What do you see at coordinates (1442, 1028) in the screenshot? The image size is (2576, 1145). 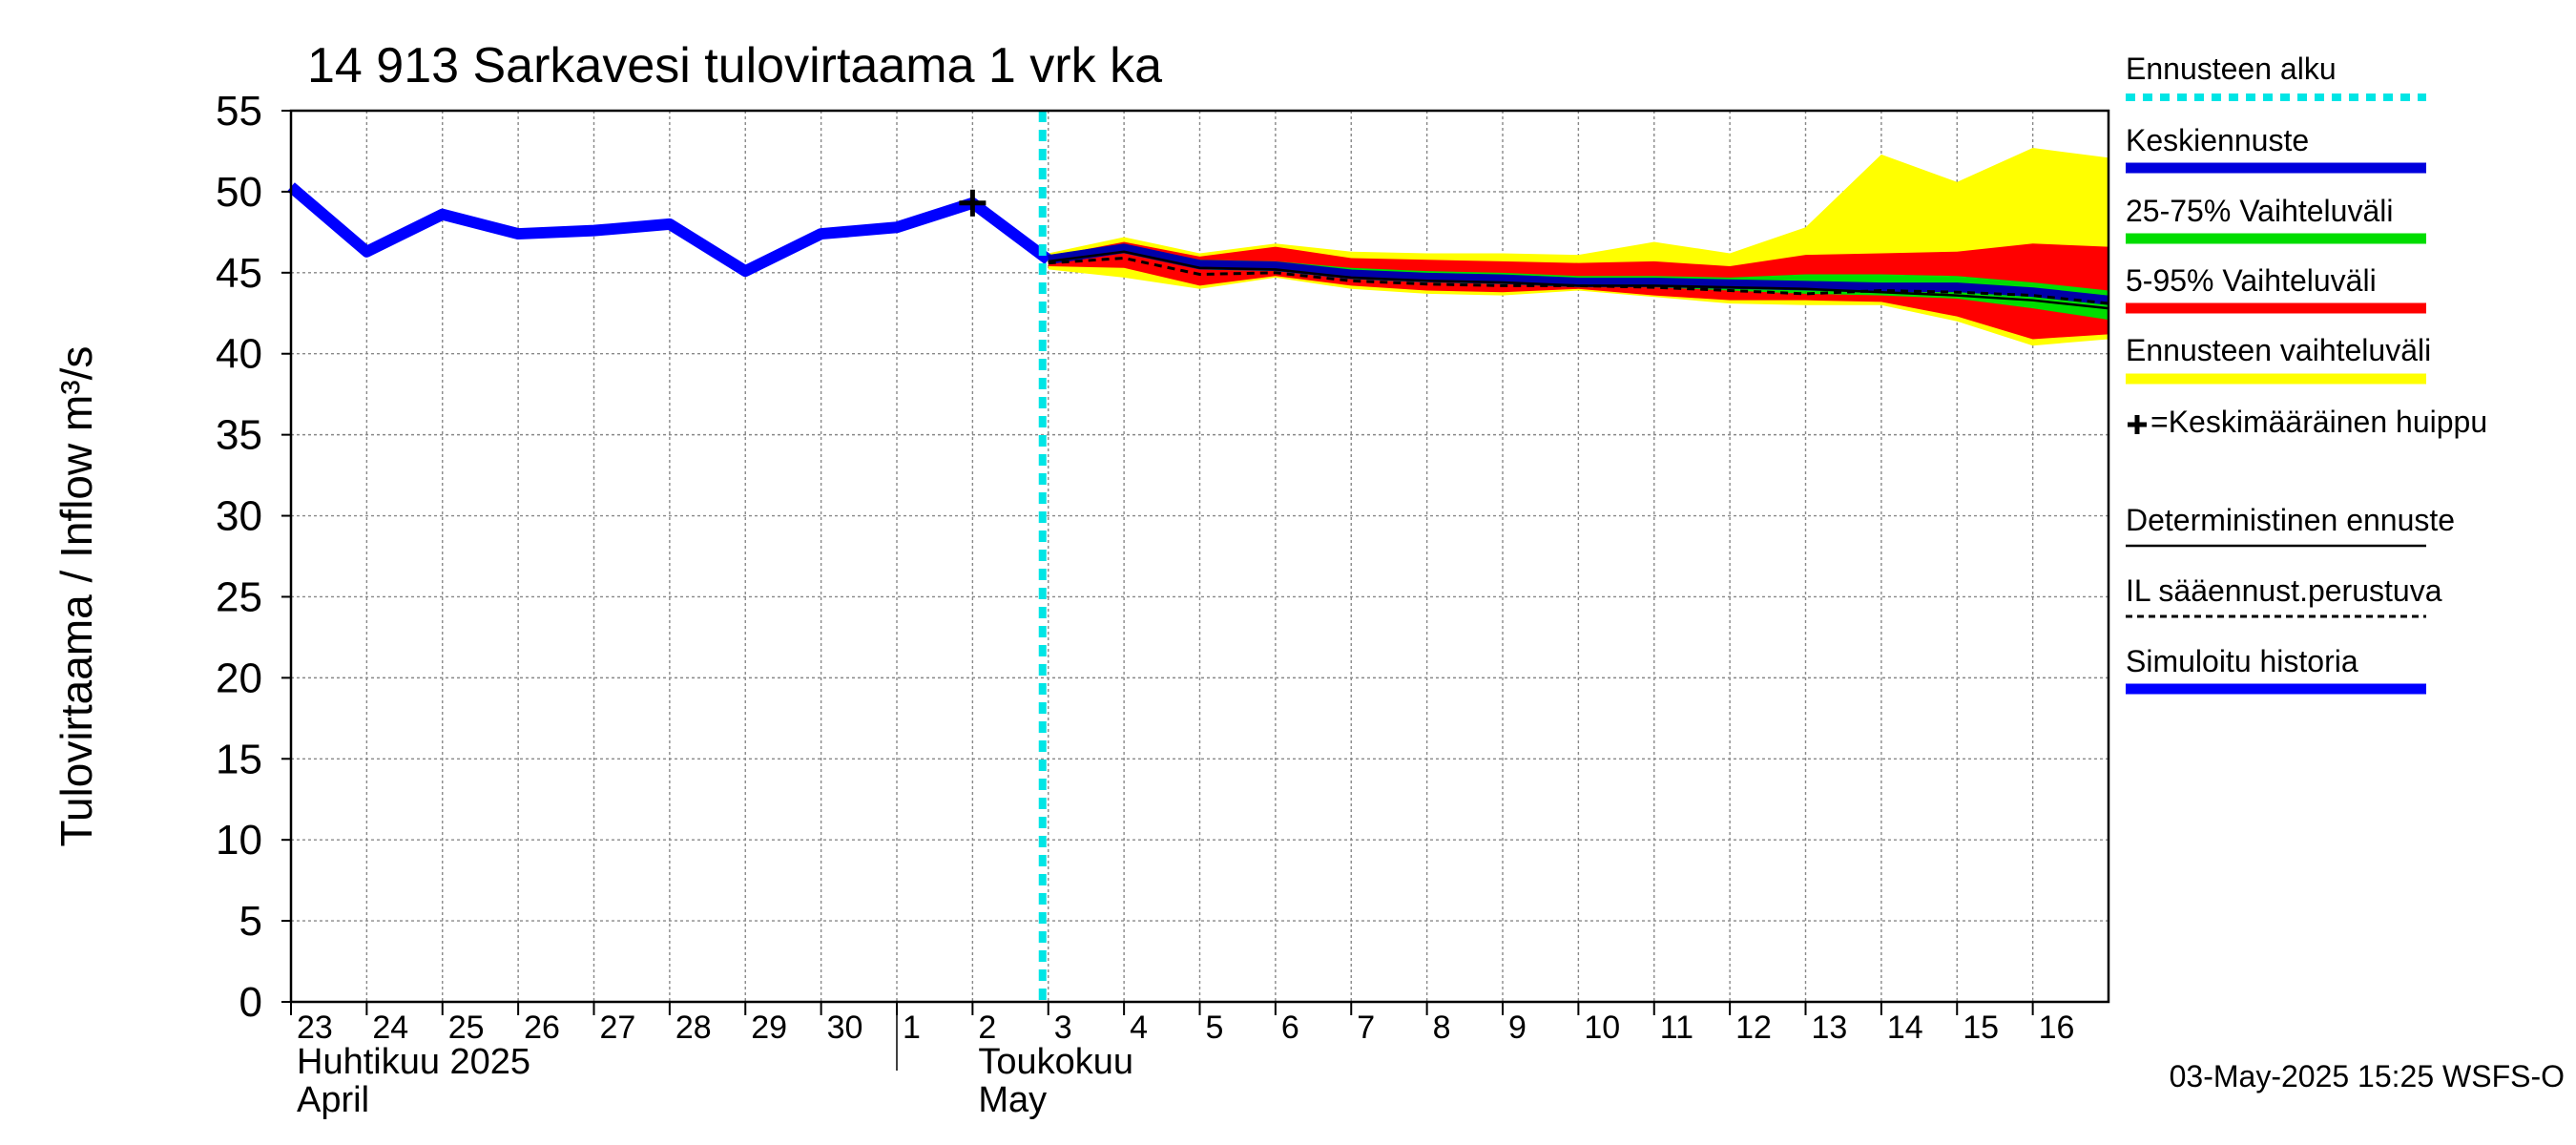 I see `x-tick-label: 8` at bounding box center [1442, 1028].